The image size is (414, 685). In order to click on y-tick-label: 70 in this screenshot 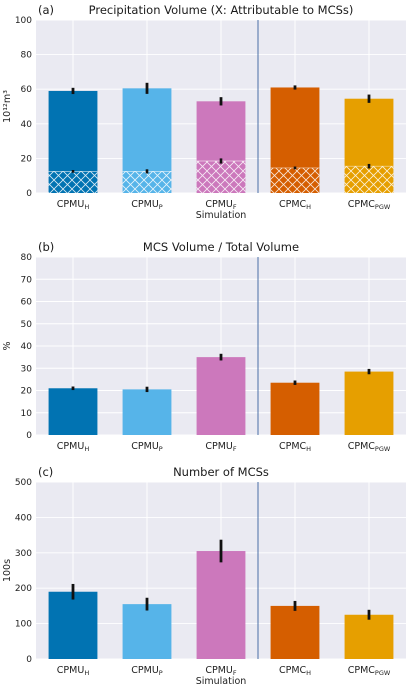, I will do `click(27, 280)`.